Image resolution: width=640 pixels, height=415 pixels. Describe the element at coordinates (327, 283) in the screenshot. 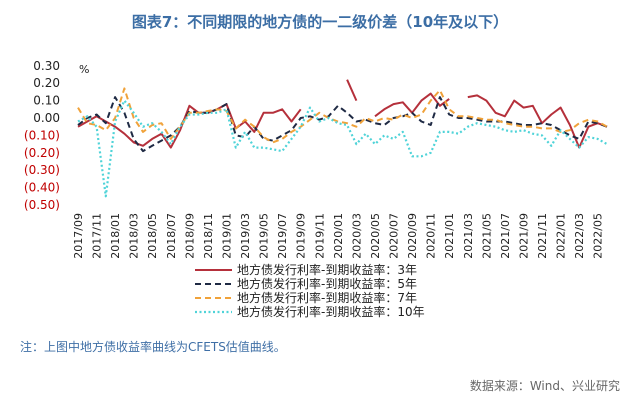

I see `legend-label: 地方债发行利率-到期收益率：5年` at that location.